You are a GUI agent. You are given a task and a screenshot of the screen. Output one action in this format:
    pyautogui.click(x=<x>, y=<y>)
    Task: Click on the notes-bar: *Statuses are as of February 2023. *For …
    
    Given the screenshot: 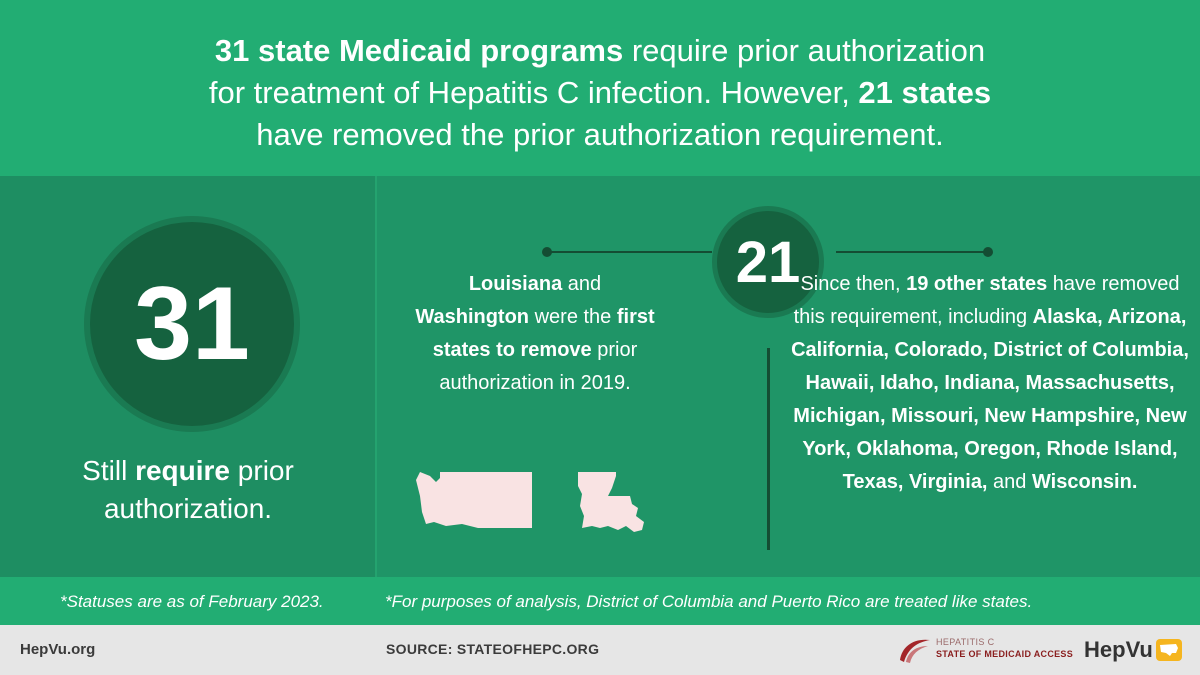 What is the action you would take?
    pyautogui.click(x=600, y=601)
    